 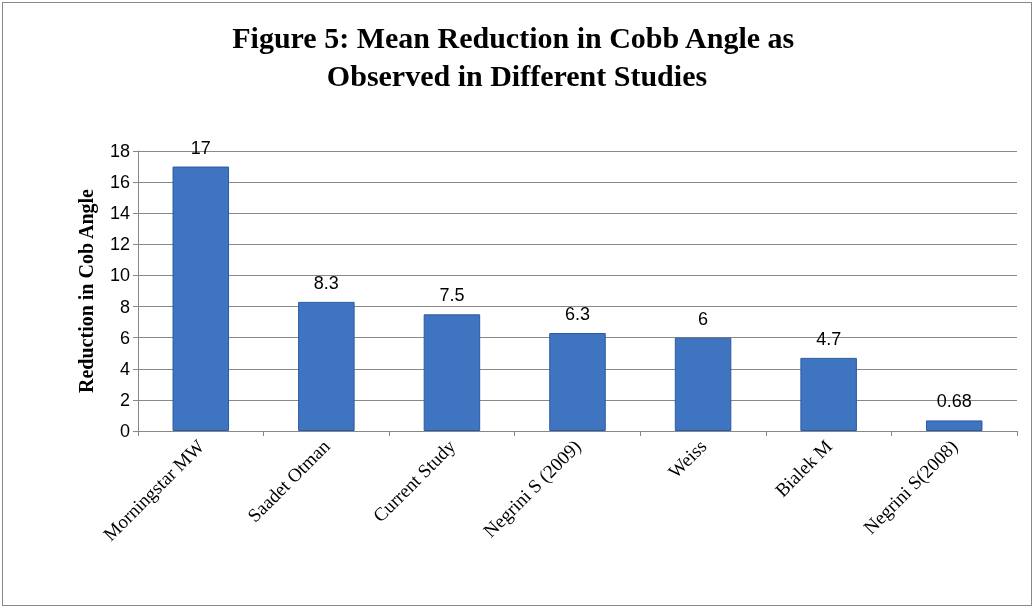 What do you see at coordinates (954, 401) in the screenshot?
I see `data-label: 0.68` at bounding box center [954, 401].